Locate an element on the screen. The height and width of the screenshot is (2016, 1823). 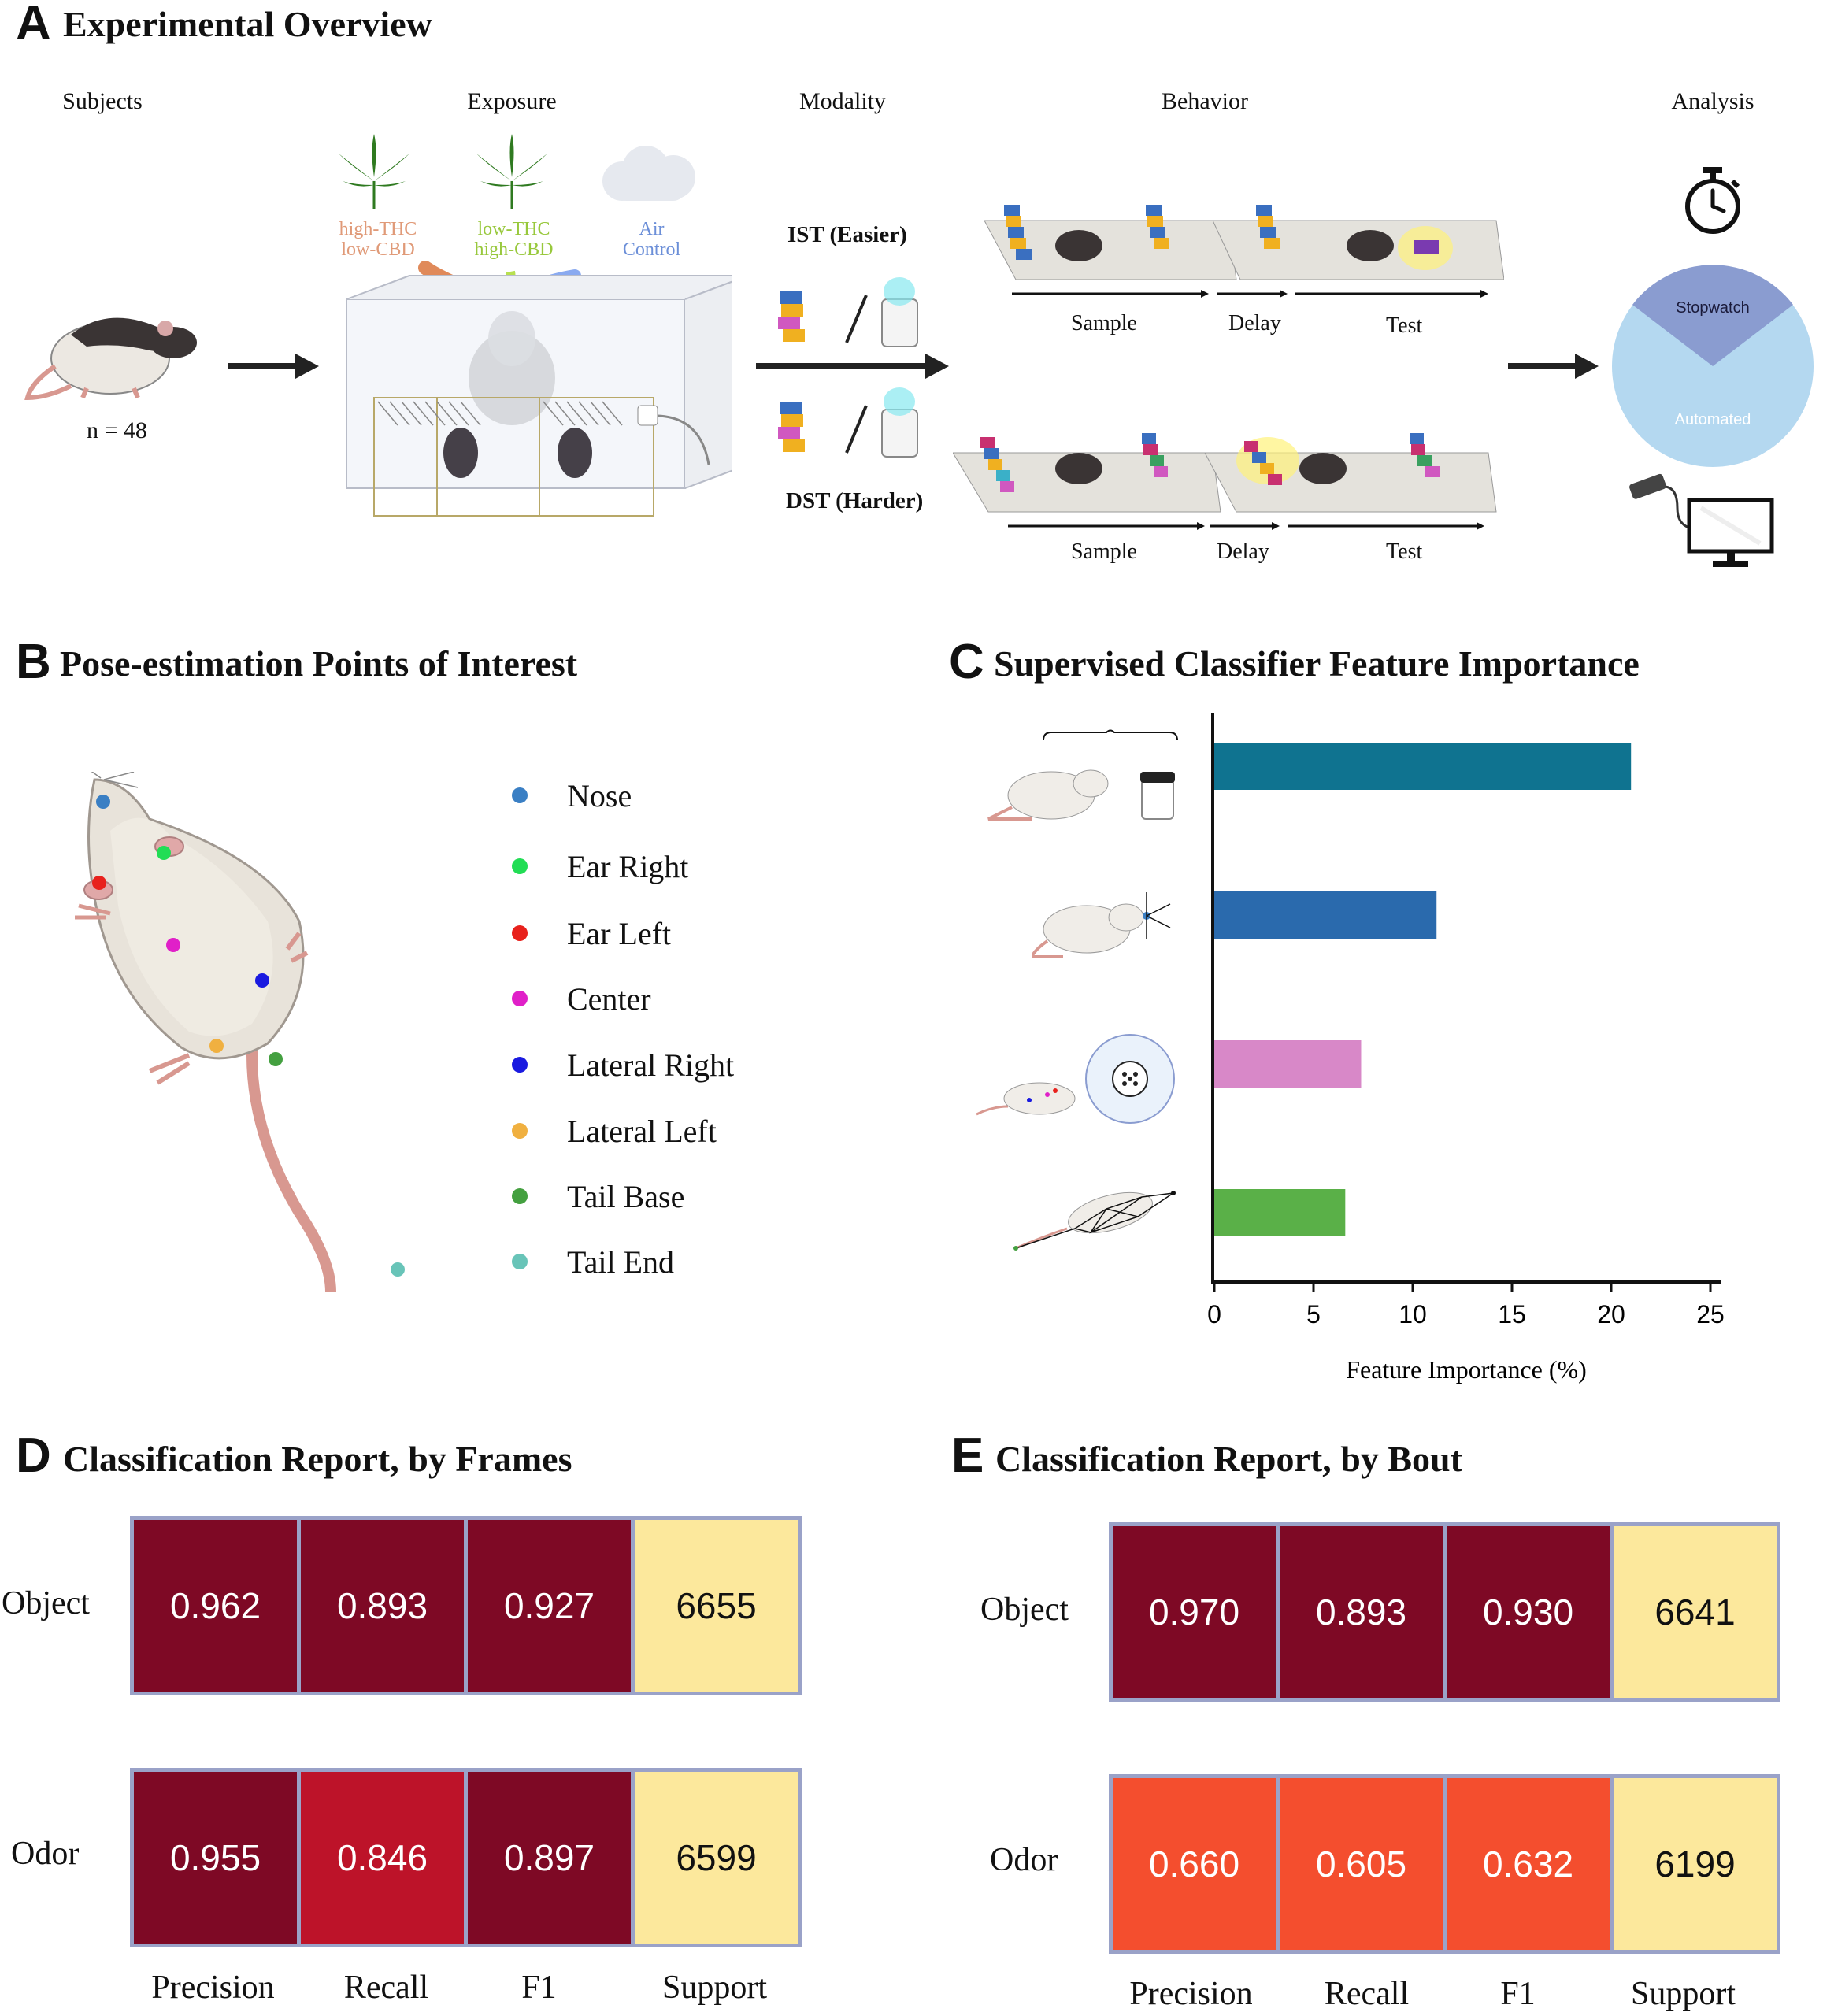
col-behavior: Behavior is located at coordinates (1205, 101).